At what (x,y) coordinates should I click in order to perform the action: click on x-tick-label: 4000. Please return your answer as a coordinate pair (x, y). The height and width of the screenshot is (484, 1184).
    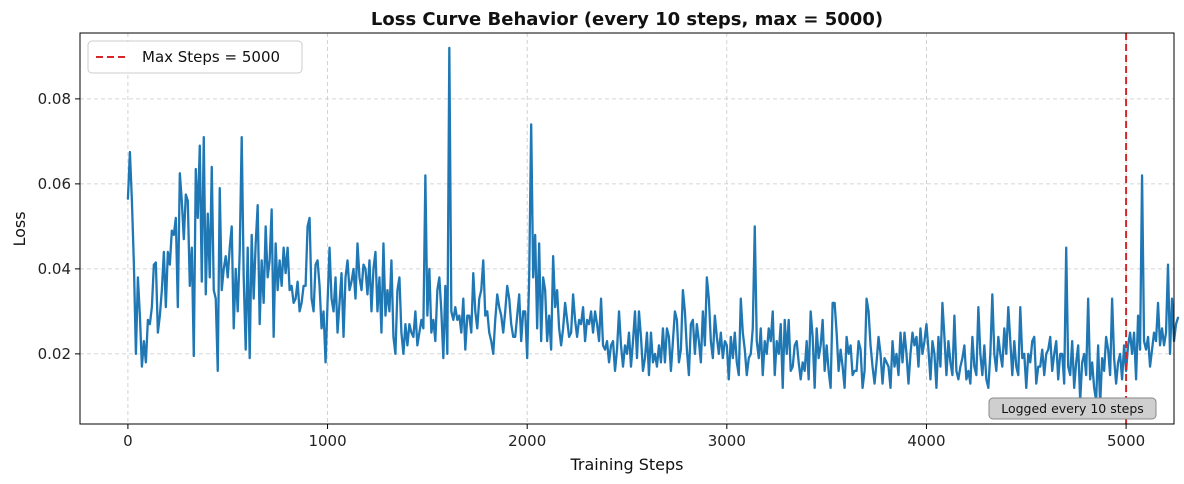
    Looking at the image, I should click on (926, 441).